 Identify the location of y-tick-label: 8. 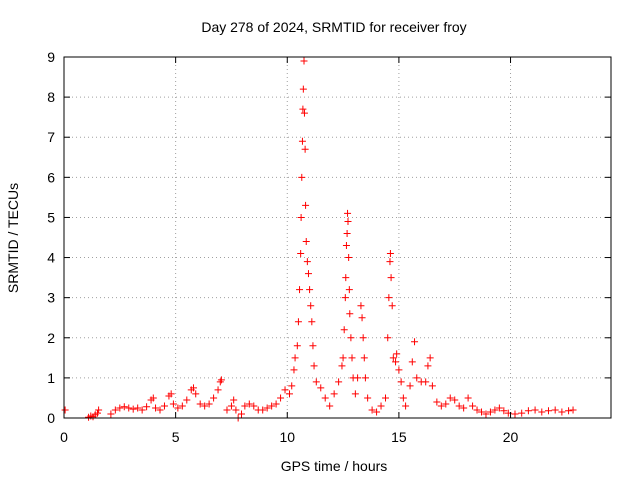
(51, 97).